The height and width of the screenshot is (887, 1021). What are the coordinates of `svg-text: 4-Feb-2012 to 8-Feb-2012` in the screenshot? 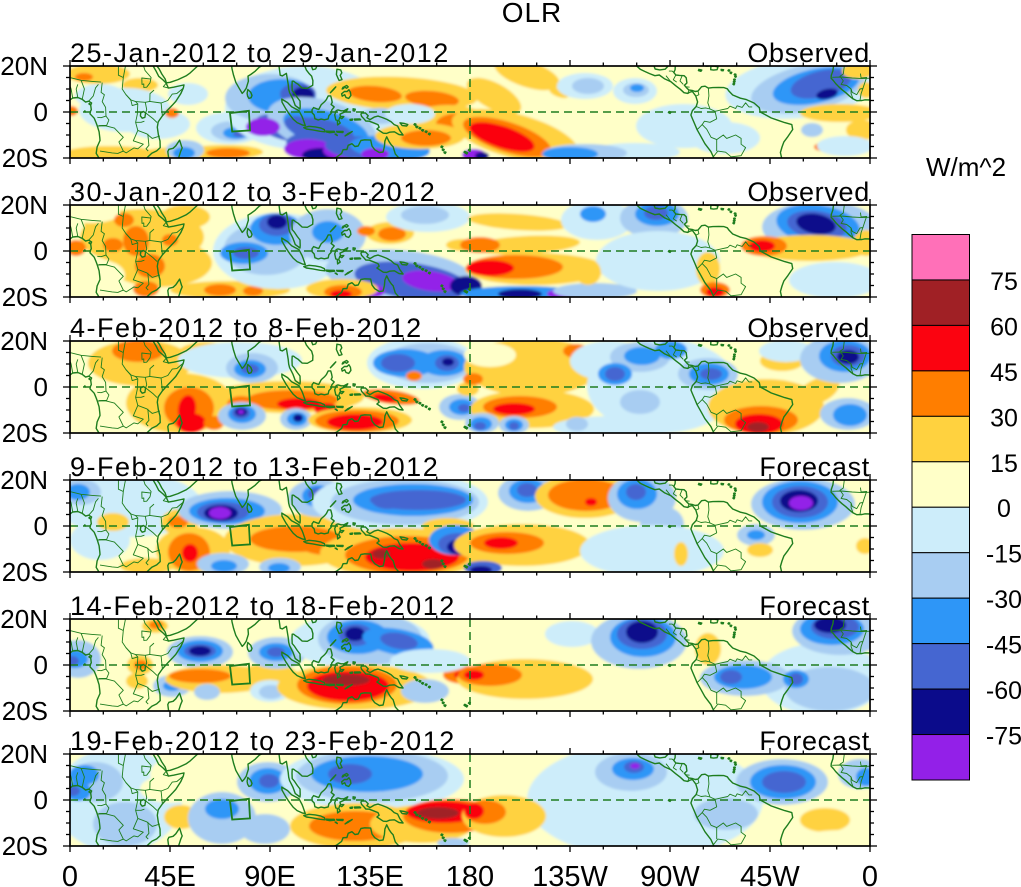 It's located at (246, 328).